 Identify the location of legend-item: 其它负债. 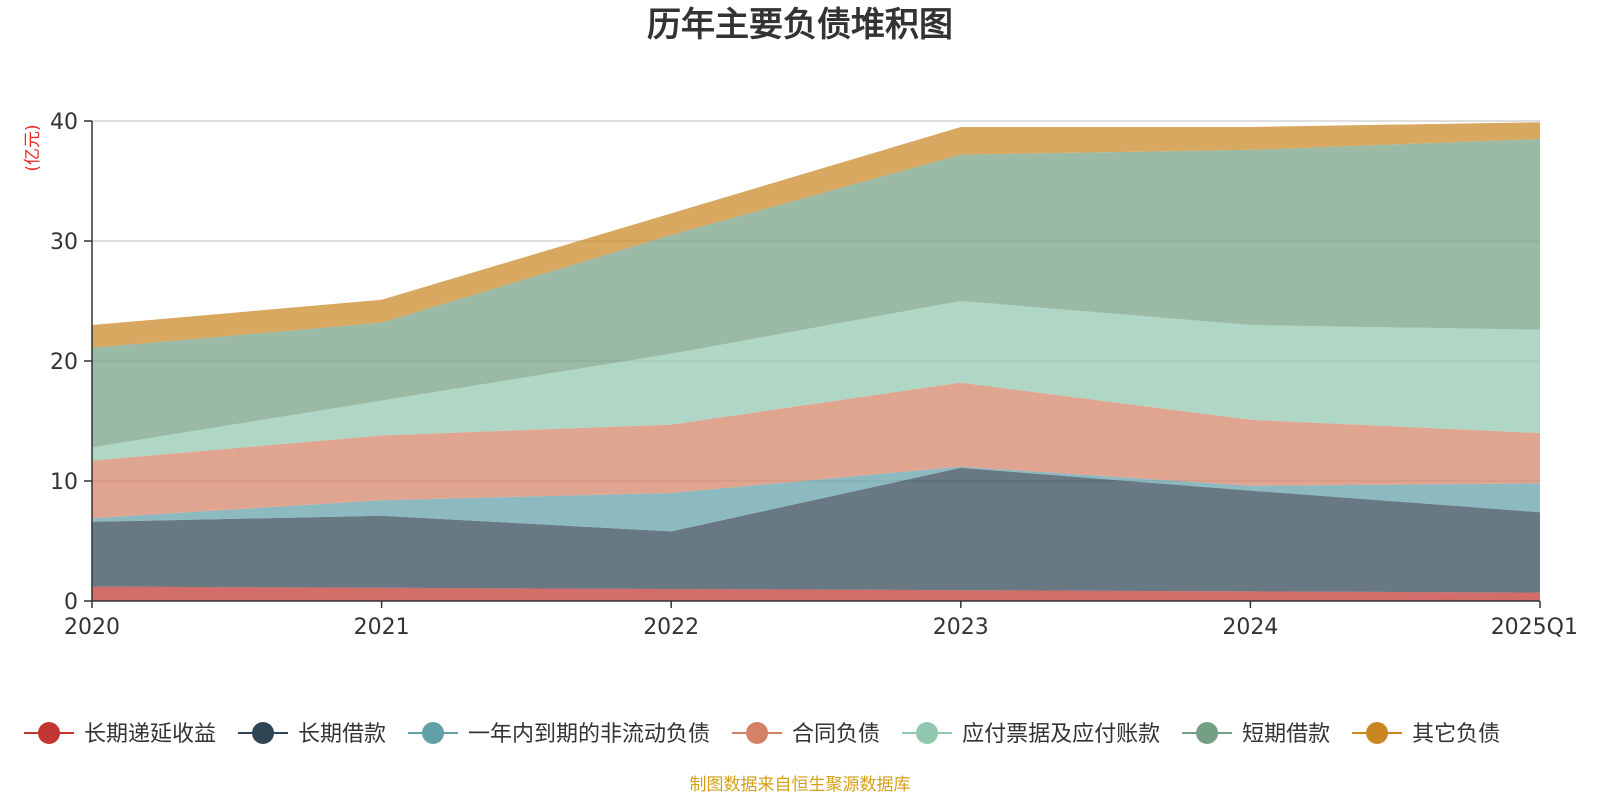
(1426, 734).